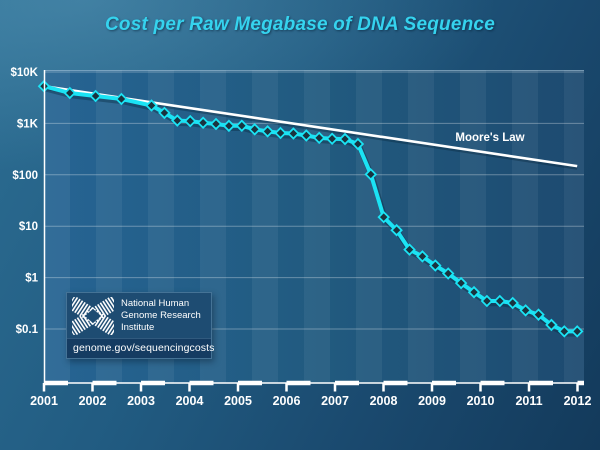 Image resolution: width=600 pixels, height=450 pixels. Describe the element at coordinates (25, 73) in the screenshot. I see `y-tick-label: $10K` at that location.